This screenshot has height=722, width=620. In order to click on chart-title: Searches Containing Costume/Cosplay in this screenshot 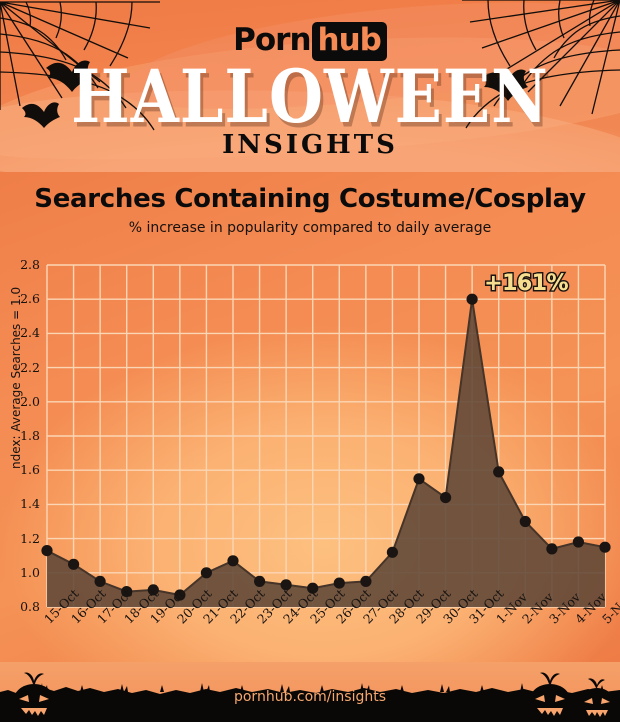, I will do `click(310, 199)`.